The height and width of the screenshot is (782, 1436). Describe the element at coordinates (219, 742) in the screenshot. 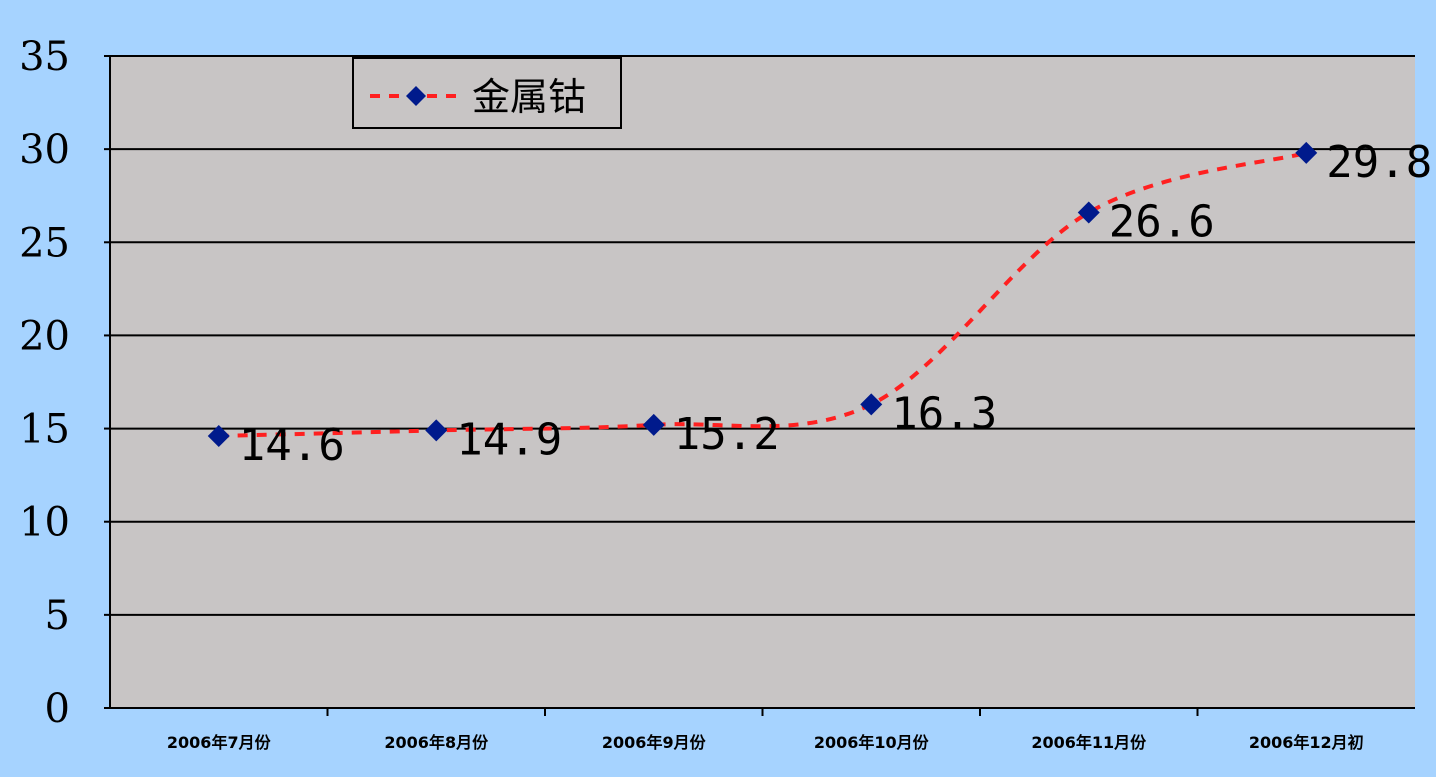

I see `x-category-label: 2006年7月份` at that location.